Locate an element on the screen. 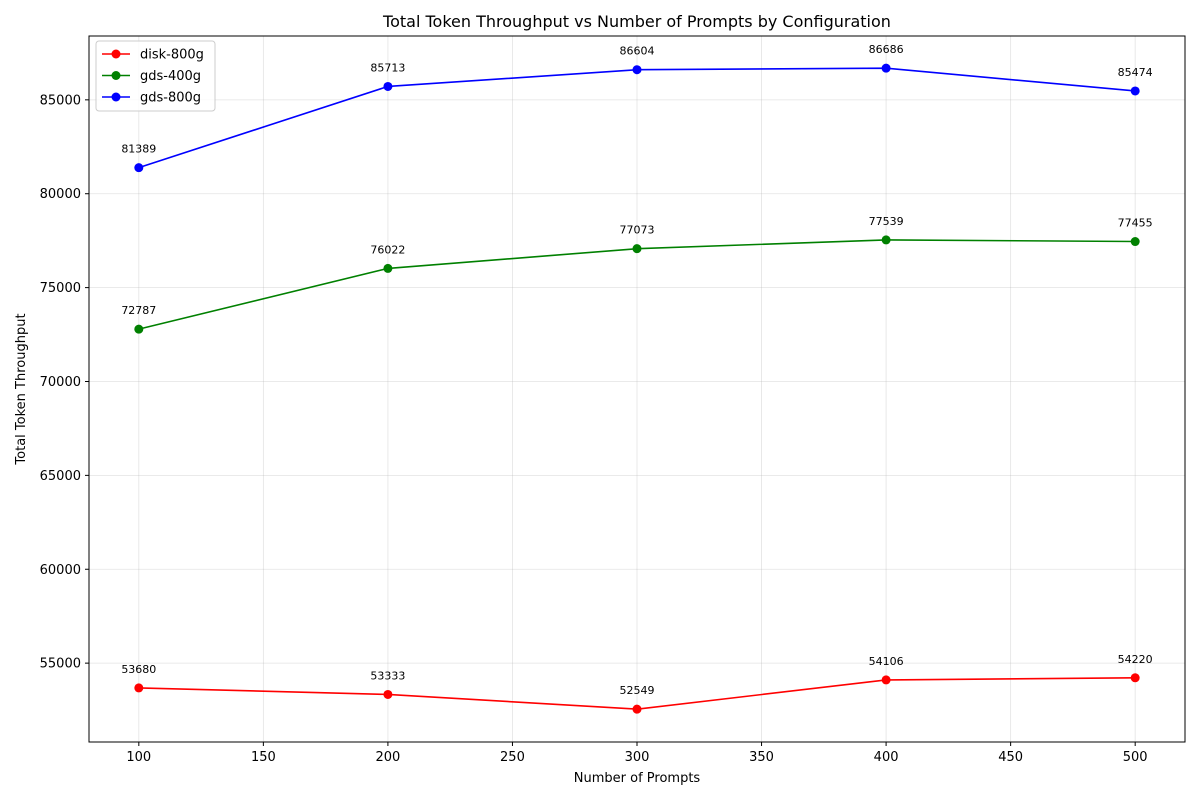 The width and height of the screenshot is (1200, 800). x-axis: 100 150 200 250 300 350 400 450 500 is located at coordinates (637, 753).